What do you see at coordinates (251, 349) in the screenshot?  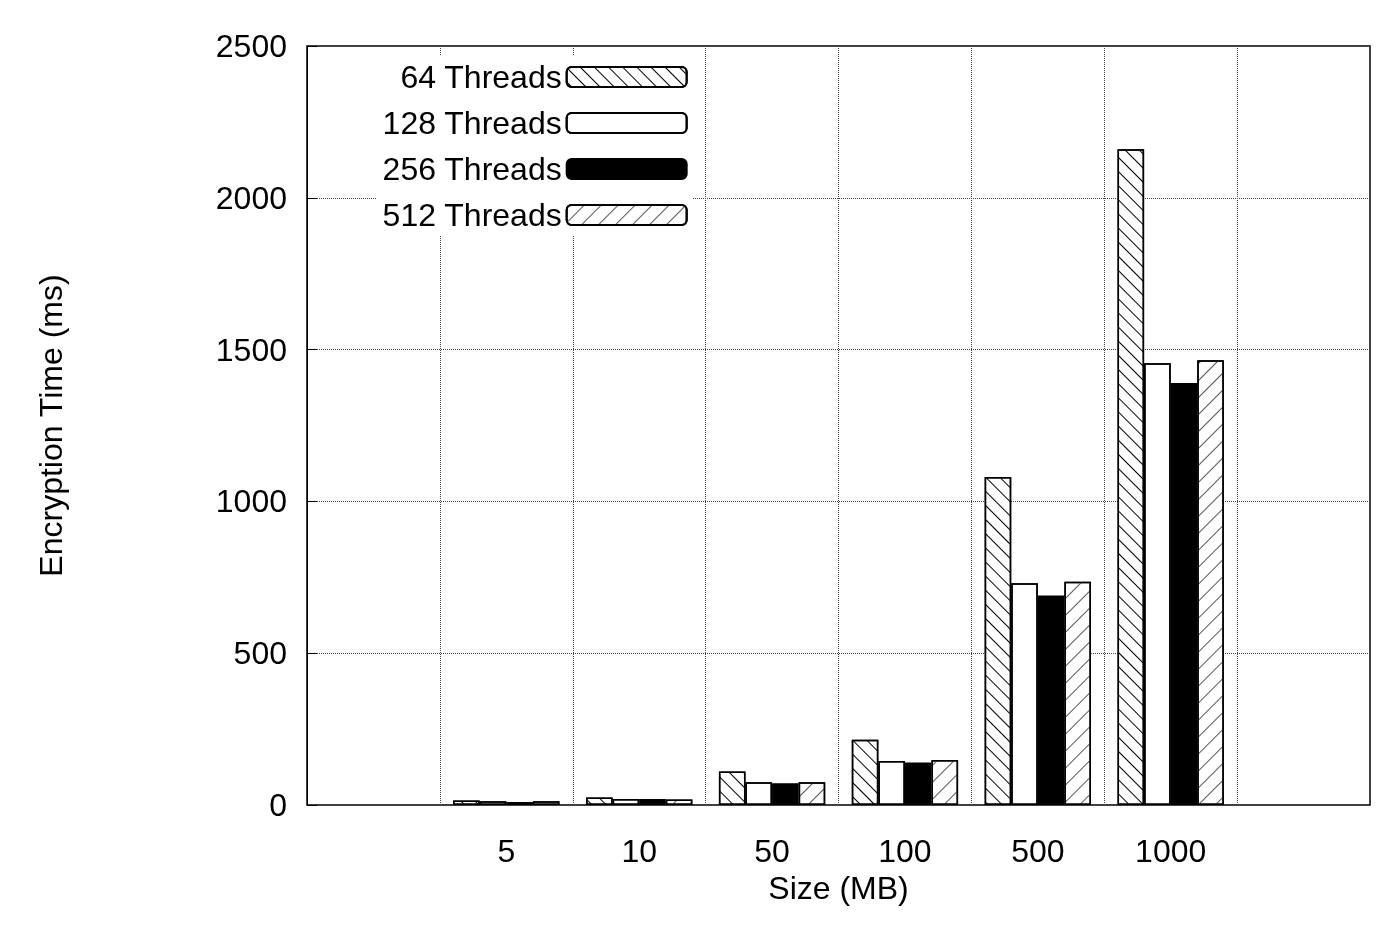 I see `y-tick-label: 1500` at bounding box center [251, 349].